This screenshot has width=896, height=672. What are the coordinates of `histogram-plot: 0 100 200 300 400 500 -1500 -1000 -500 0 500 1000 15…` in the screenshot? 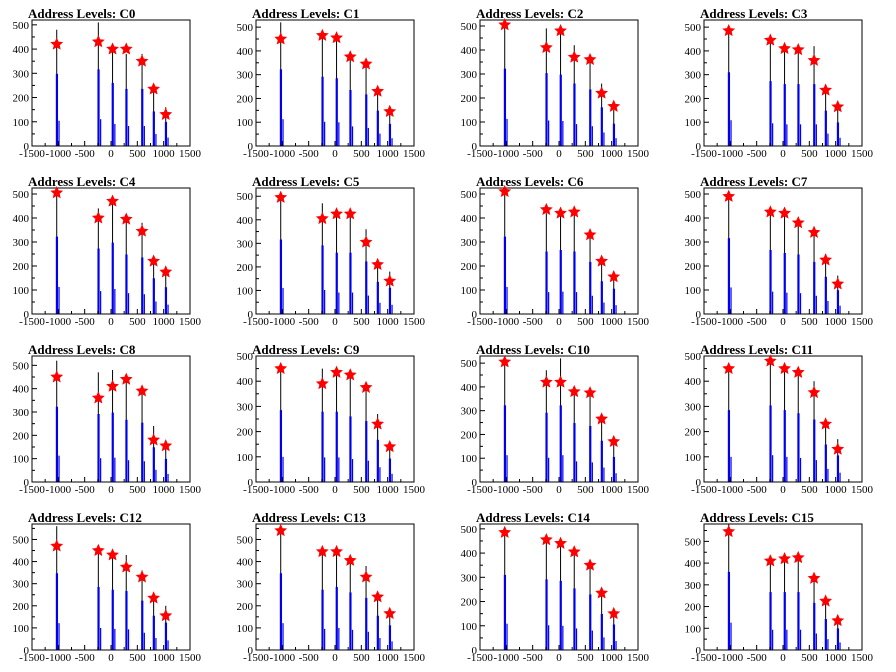 It's located at (555, 89).